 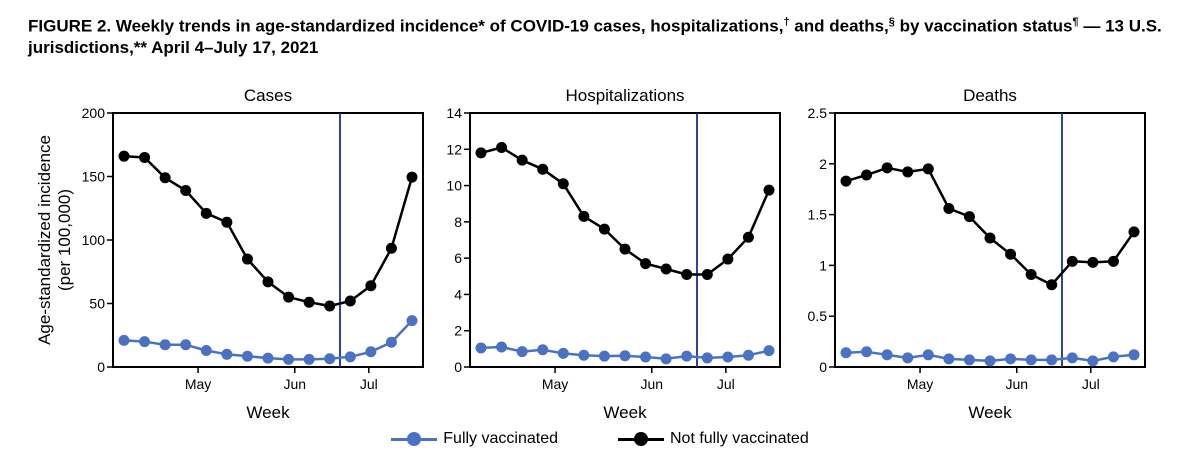 What do you see at coordinates (474, 439) in the screenshot?
I see `legend-item-fully-vaccinated: Fully vaccinated` at bounding box center [474, 439].